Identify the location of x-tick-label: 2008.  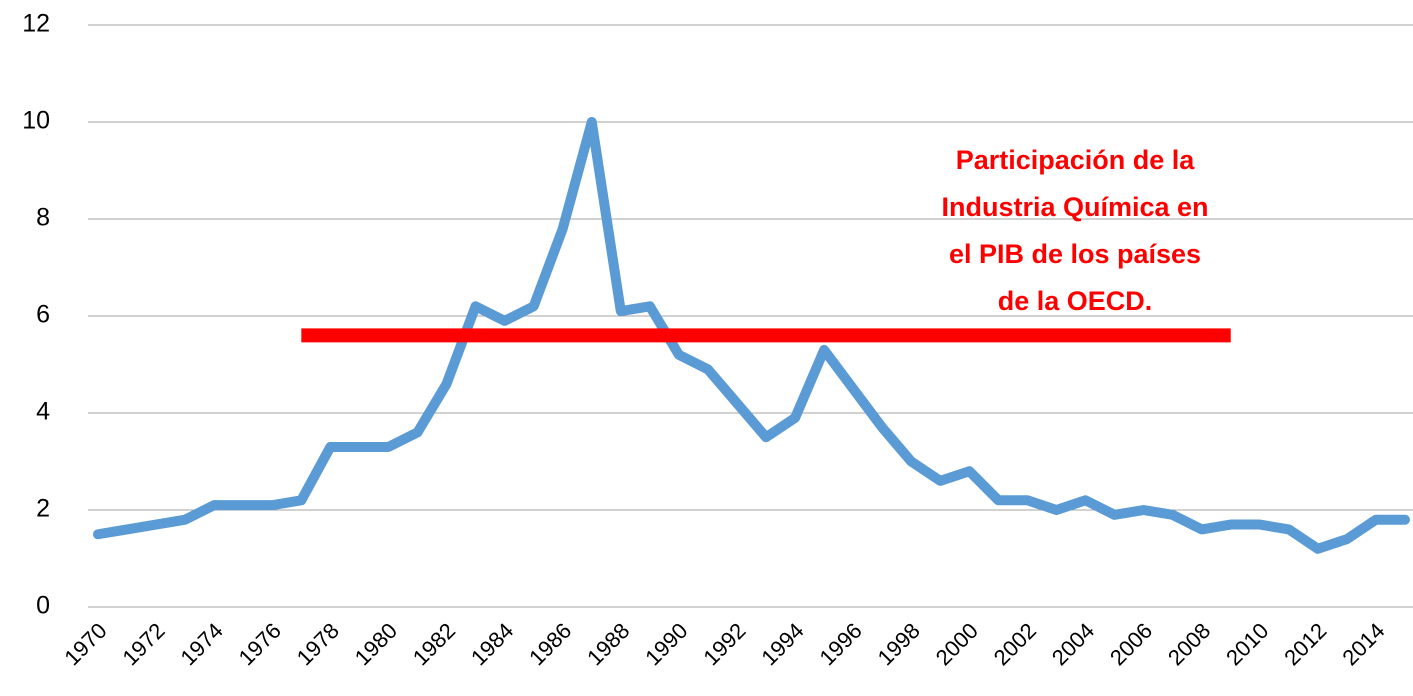
(1189, 644).